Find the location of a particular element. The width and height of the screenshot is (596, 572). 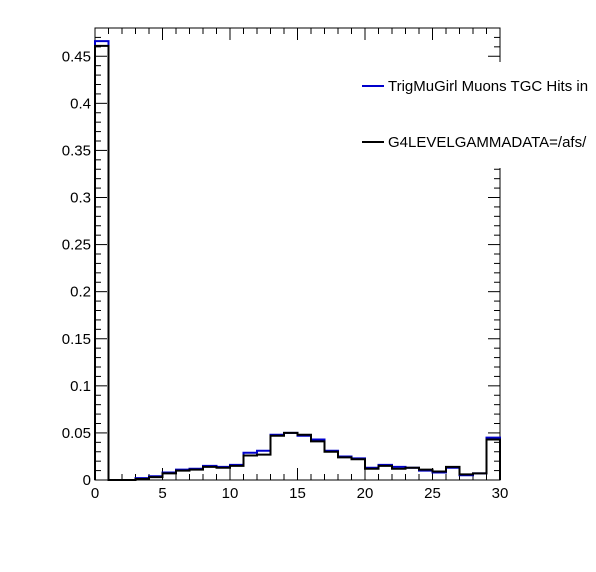

y-tick-label: 0.1 is located at coordinates (80, 386).